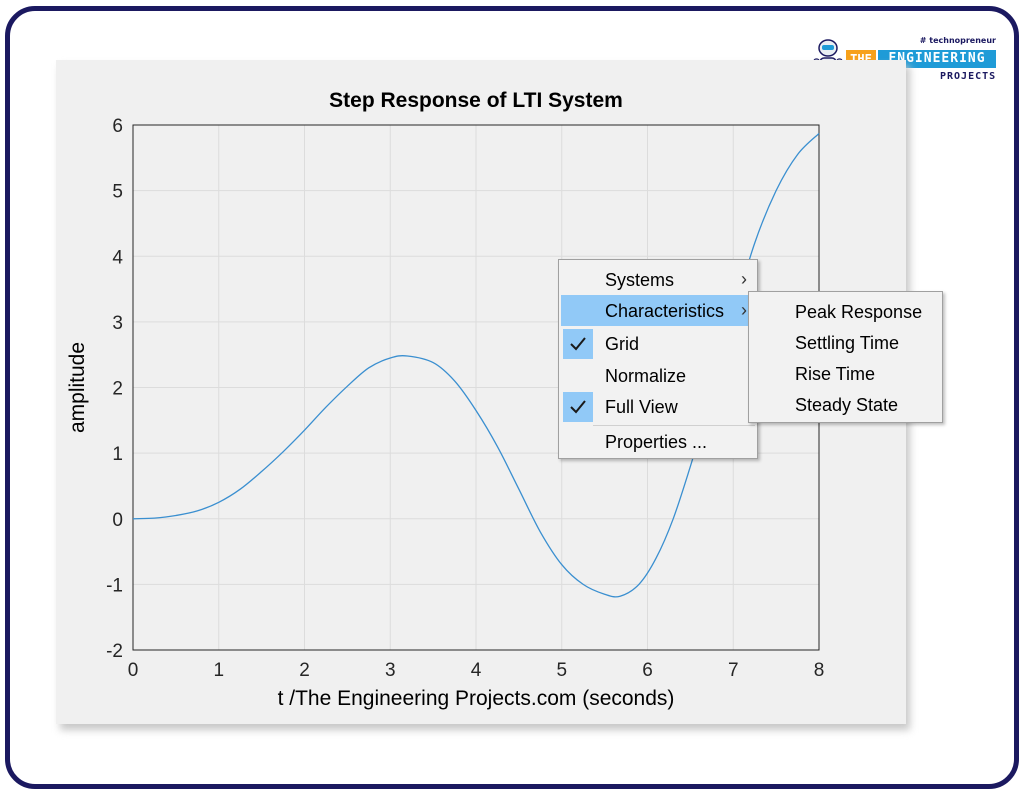 This screenshot has height=793, width=1024. What do you see at coordinates (835, 374) in the screenshot?
I see `submenu-item-rise-time: Rise Time` at bounding box center [835, 374].